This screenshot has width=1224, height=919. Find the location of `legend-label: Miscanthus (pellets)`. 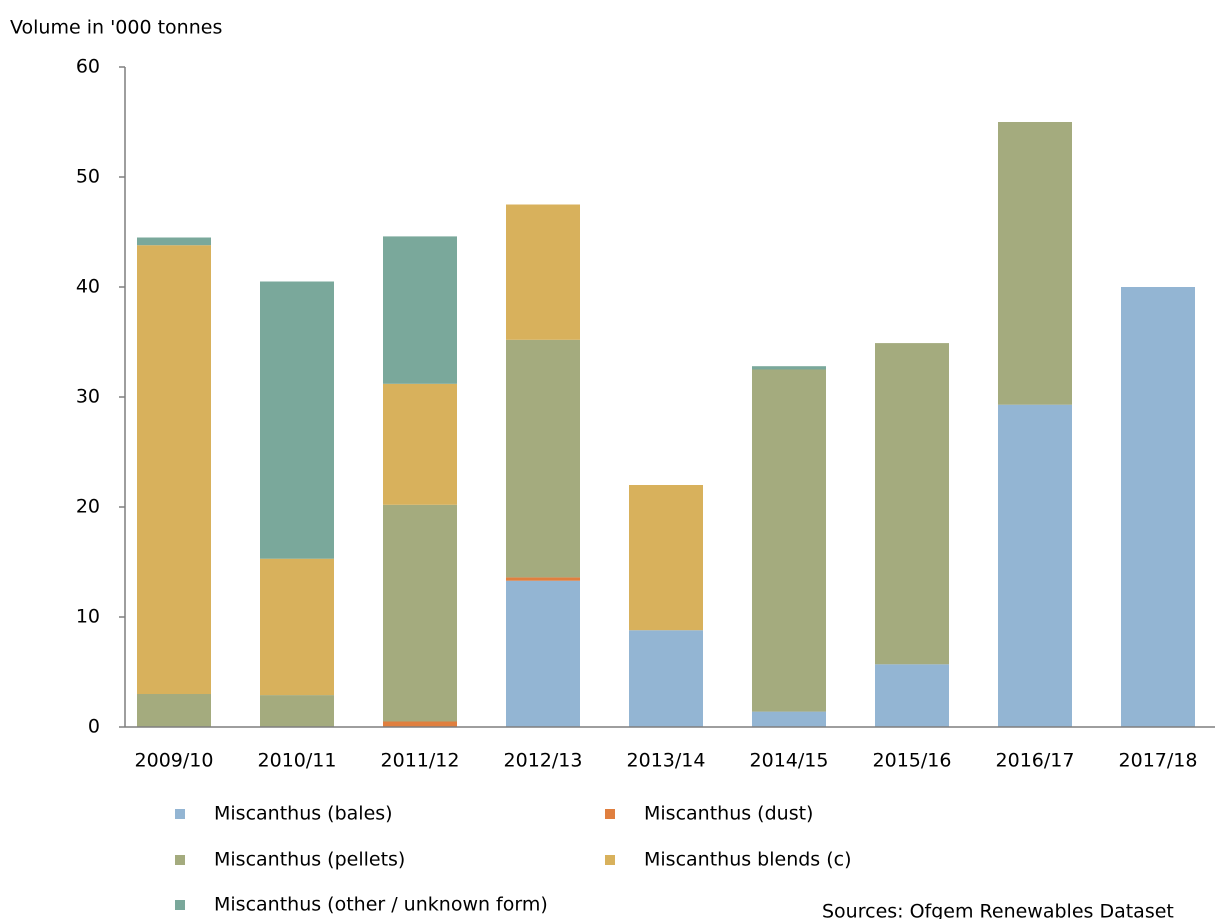

legend-label: Miscanthus (pellets) is located at coordinates (309, 860).